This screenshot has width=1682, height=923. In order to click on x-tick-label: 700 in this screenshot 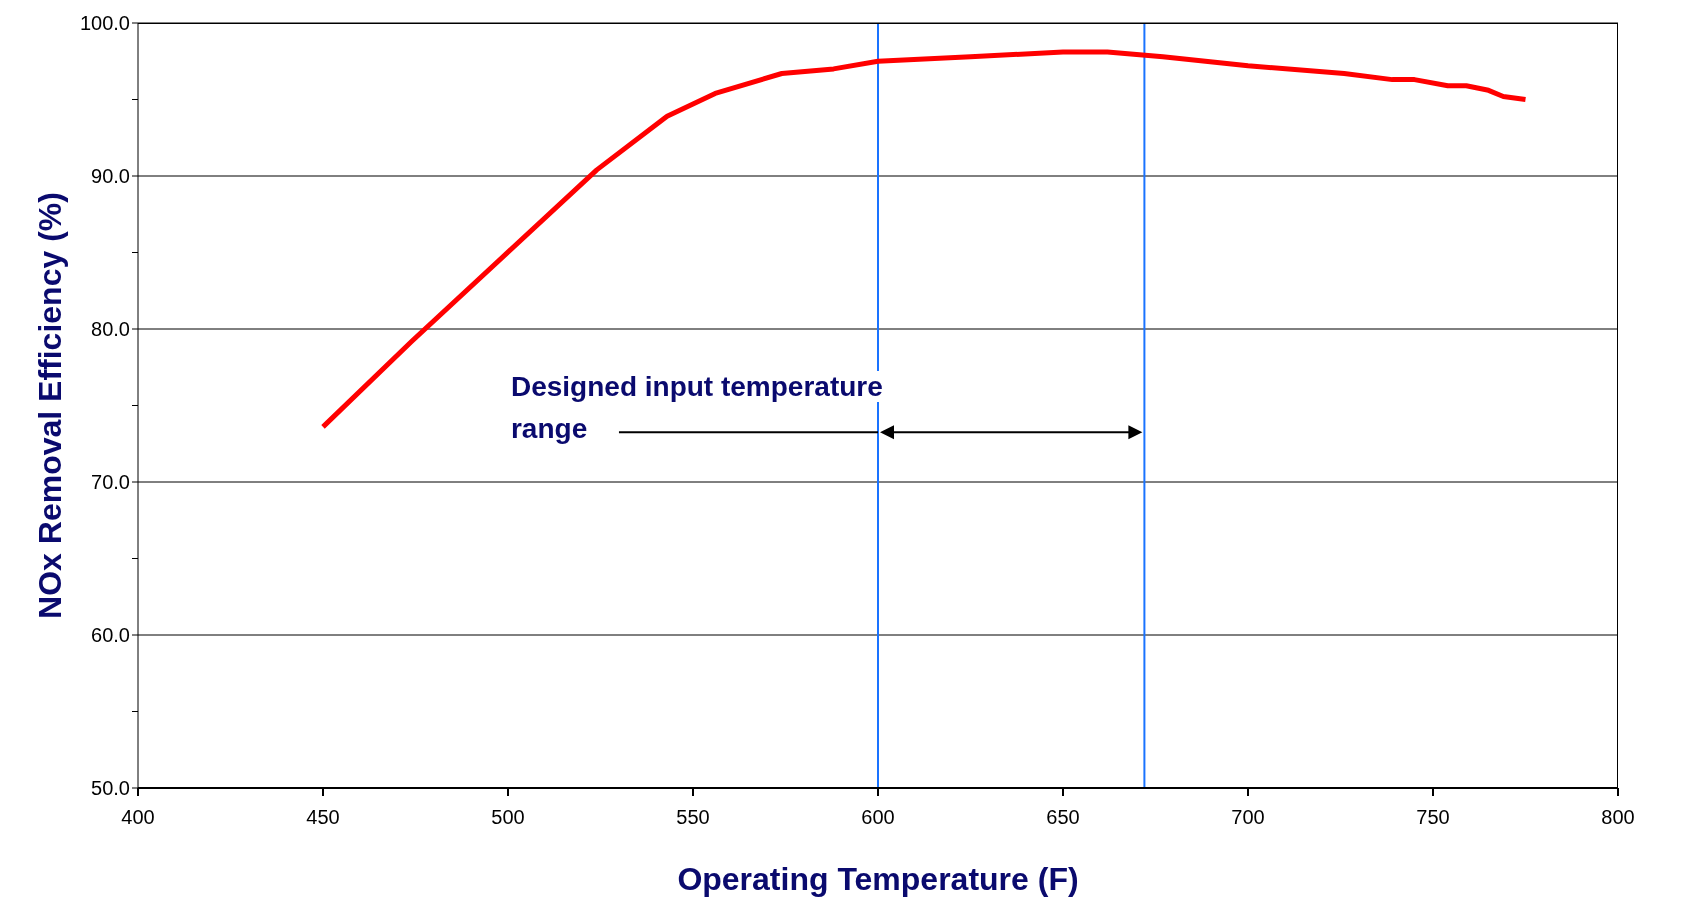, I will do `click(1248, 817)`.